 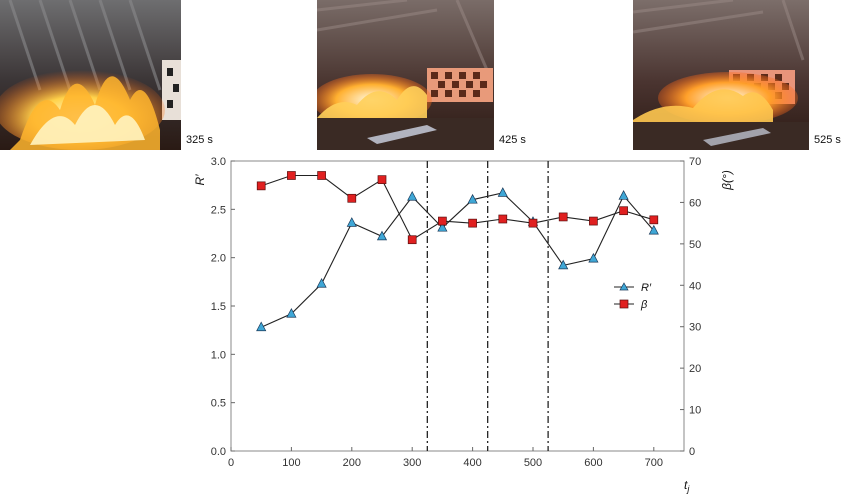 What do you see at coordinates (200, 180) in the screenshot?
I see `y-axis-left-label: R′` at bounding box center [200, 180].